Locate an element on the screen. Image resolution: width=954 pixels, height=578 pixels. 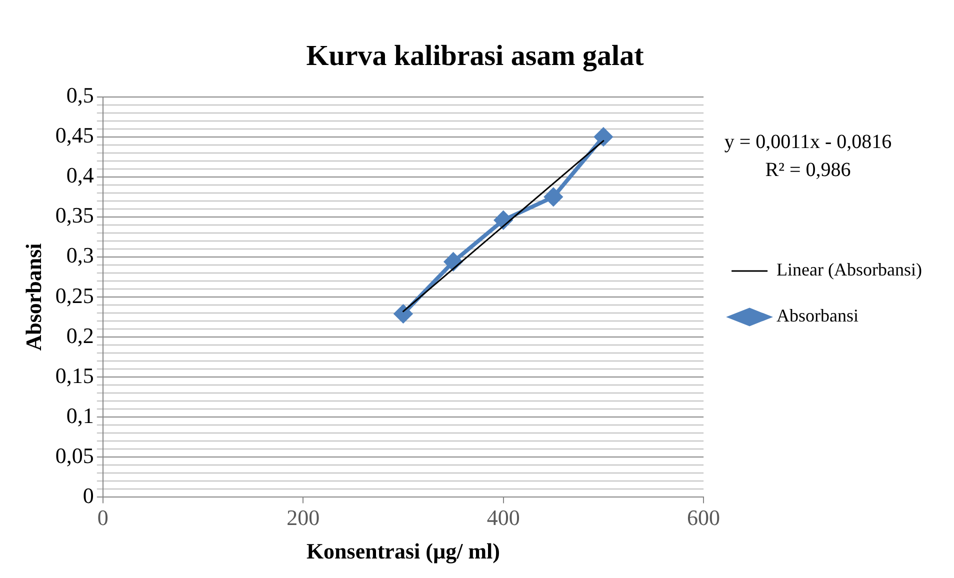
x-tick-label: 400 is located at coordinates (503, 517).